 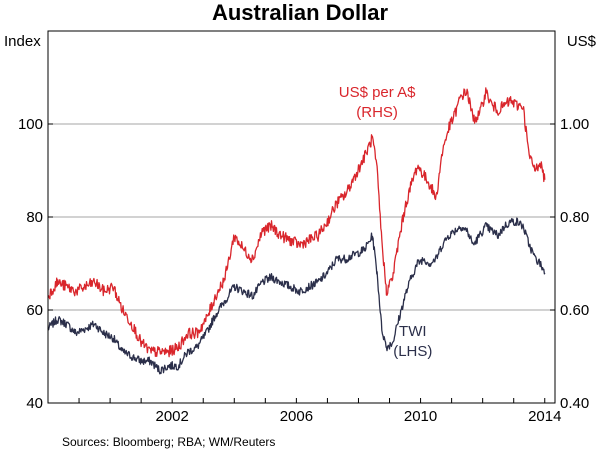 What do you see at coordinates (30, 124) in the screenshot?
I see `left-axis-tick-label: 100` at bounding box center [30, 124].